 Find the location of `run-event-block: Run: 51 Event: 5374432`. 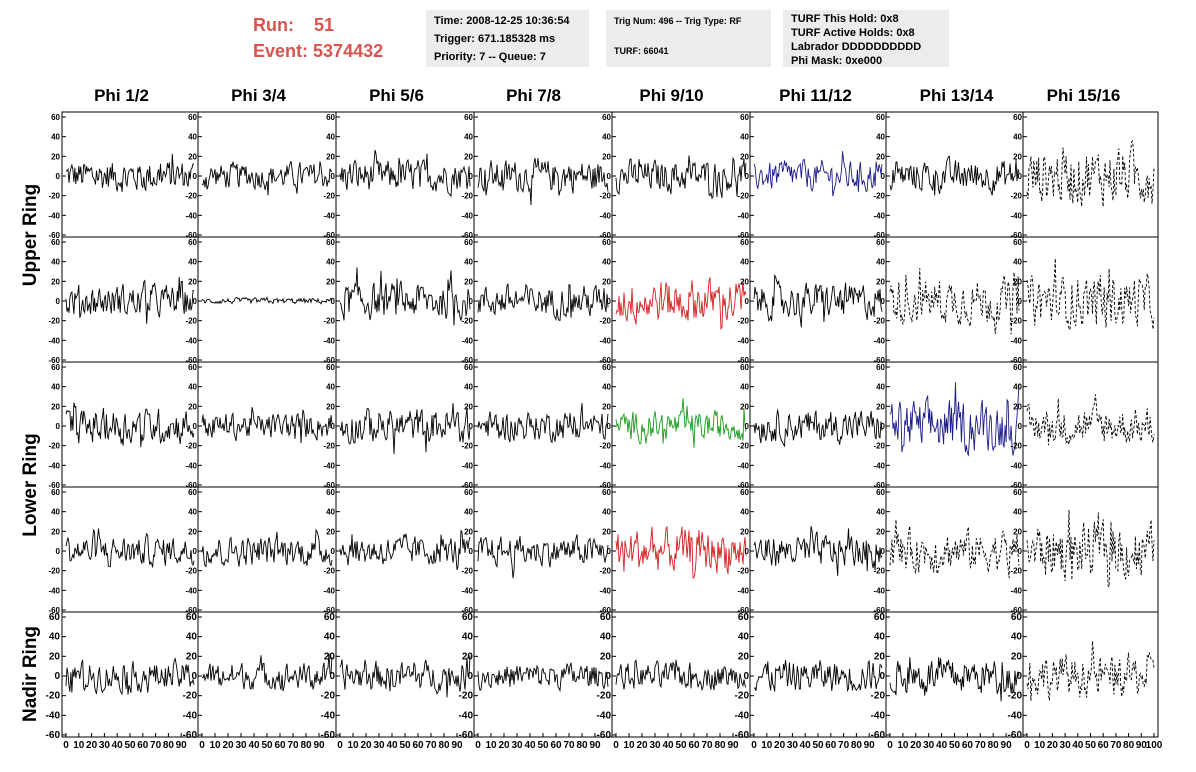

run-event-block: Run: 51 Event: 5374432 is located at coordinates (318, 38).